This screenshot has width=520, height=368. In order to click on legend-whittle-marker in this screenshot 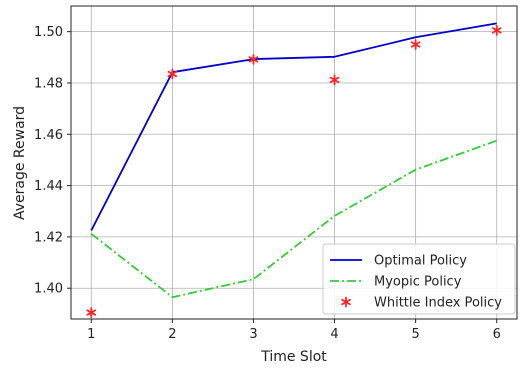, I will do `click(346, 302)`.